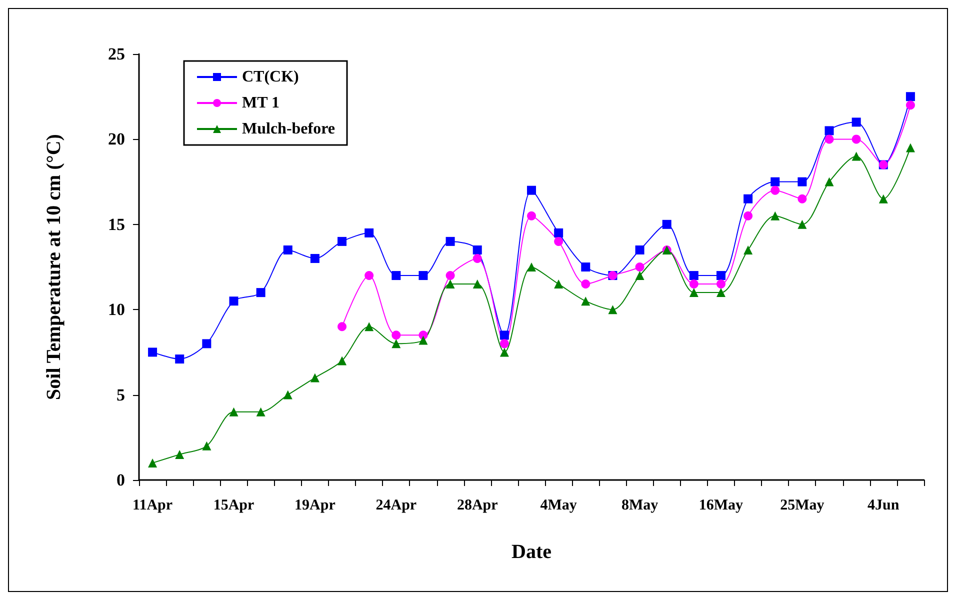 Image resolution: width=958 pixels, height=602 pixels. What do you see at coordinates (116, 224) in the screenshot?
I see `y-tick-label: 15` at bounding box center [116, 224].